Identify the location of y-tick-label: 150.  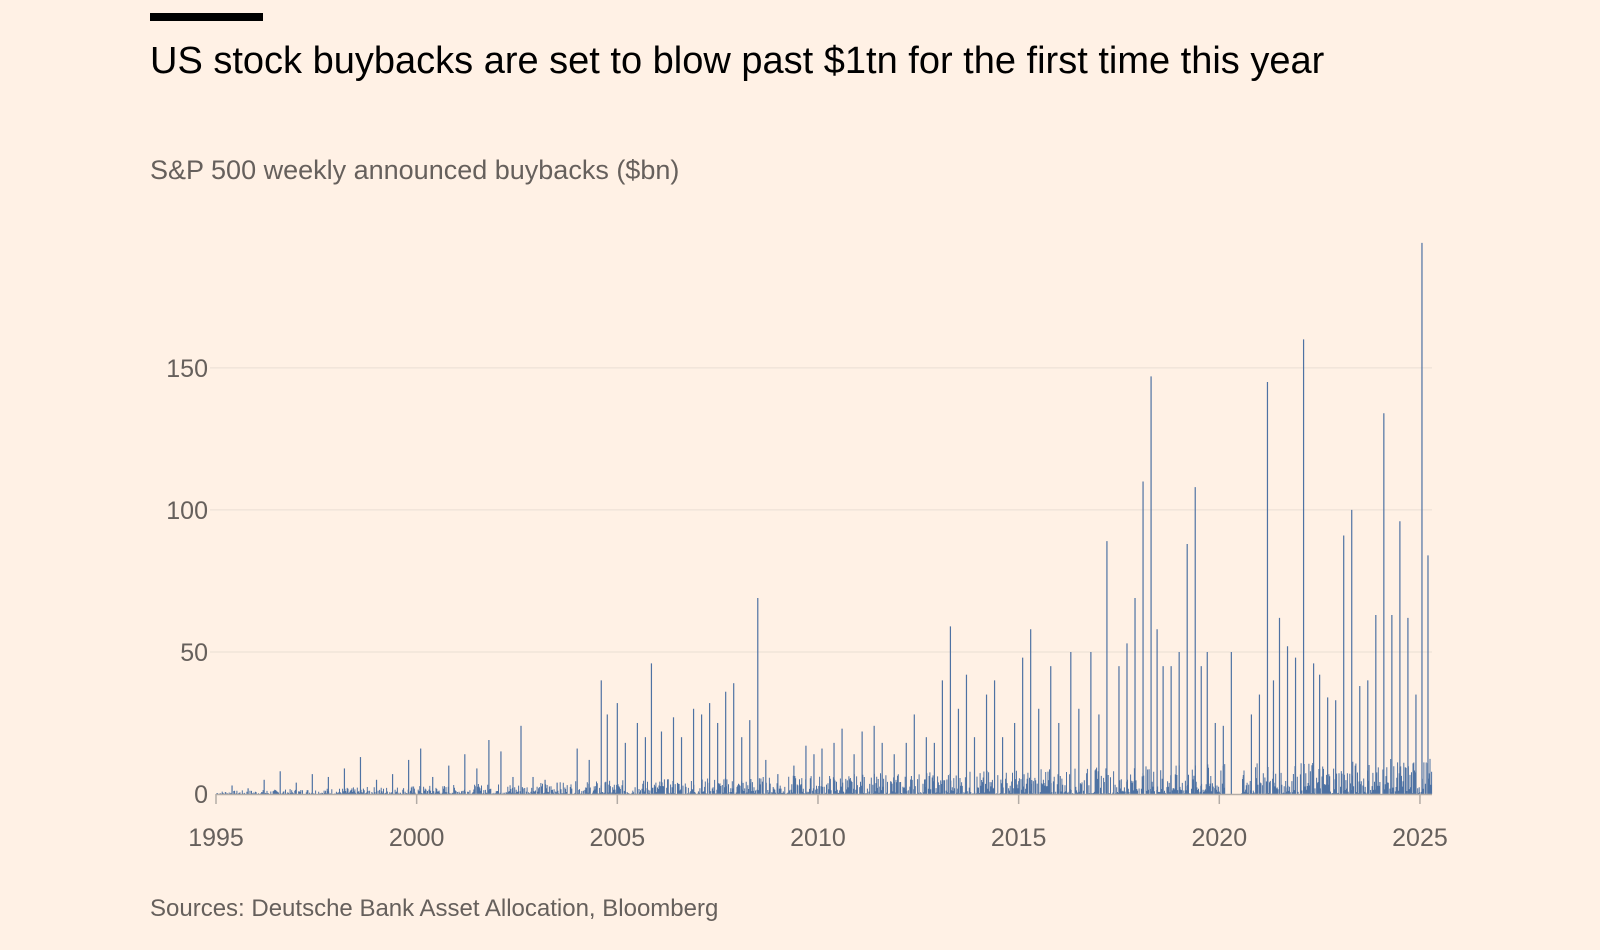
(187, 369).